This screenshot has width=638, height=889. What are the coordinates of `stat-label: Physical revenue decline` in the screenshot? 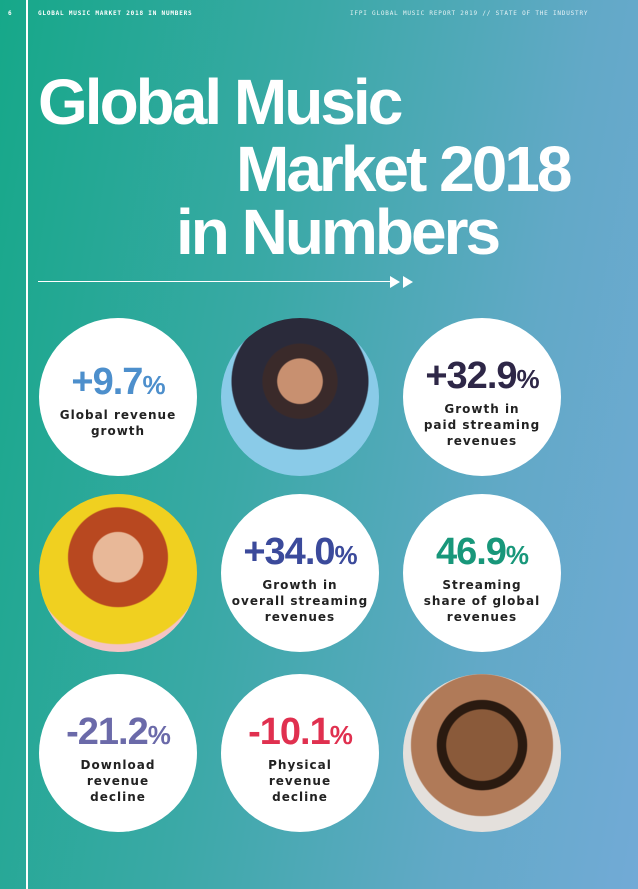 It's located at (300, 781).